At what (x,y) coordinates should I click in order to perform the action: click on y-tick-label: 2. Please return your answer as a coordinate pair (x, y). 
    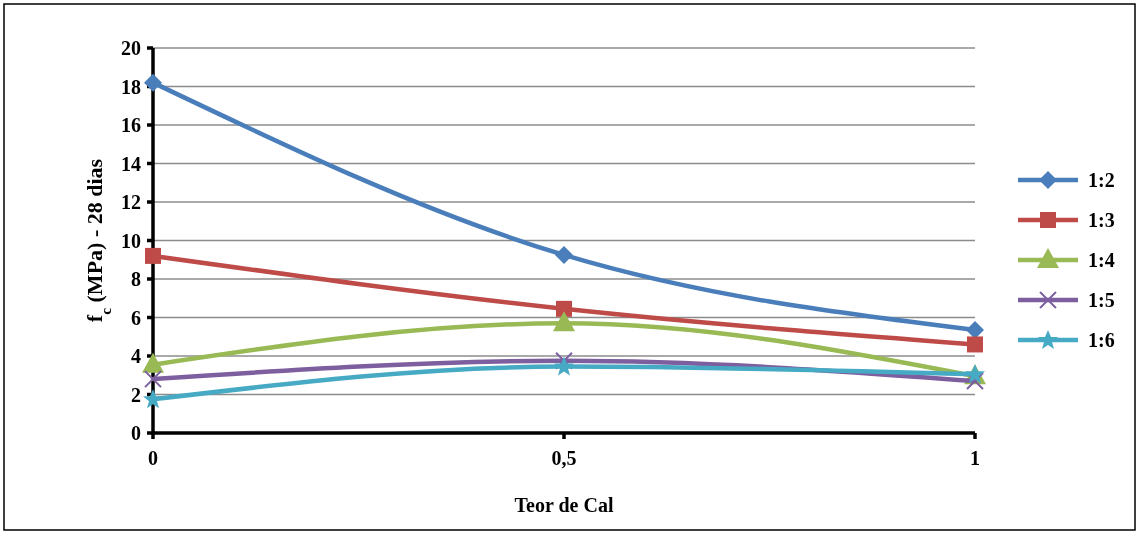
    Looking at the image, I should click on (136, 394).